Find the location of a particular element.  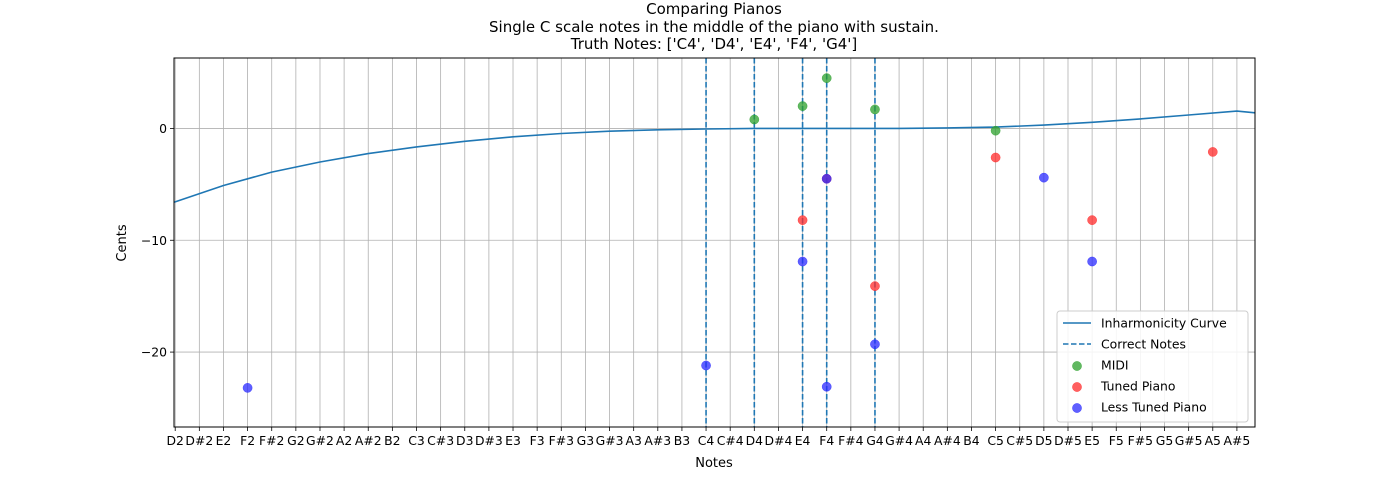

x-tick-label: D5 is located at coordinates (1043, 440).